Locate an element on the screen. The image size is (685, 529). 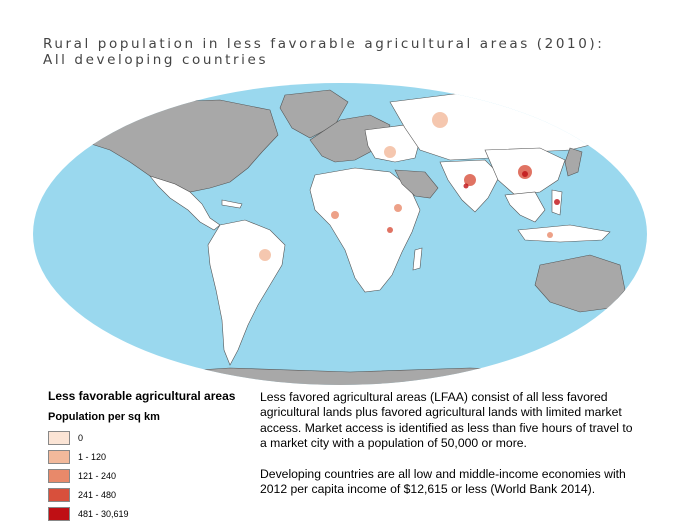
hotspot-india is located at coordinates (470, 180).